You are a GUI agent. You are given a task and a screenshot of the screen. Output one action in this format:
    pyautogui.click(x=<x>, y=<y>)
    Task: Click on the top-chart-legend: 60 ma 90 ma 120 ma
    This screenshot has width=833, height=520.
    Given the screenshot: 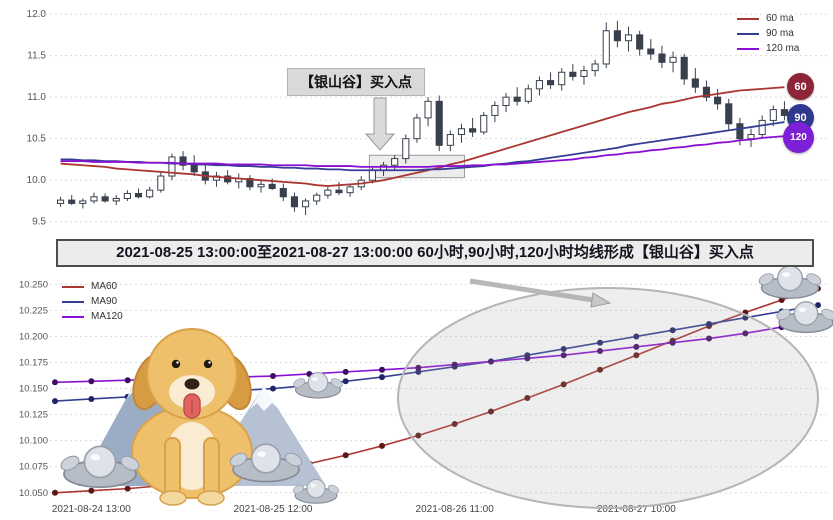 What is the action you would take?
    pyautogui.click(x=768, y=33)
    